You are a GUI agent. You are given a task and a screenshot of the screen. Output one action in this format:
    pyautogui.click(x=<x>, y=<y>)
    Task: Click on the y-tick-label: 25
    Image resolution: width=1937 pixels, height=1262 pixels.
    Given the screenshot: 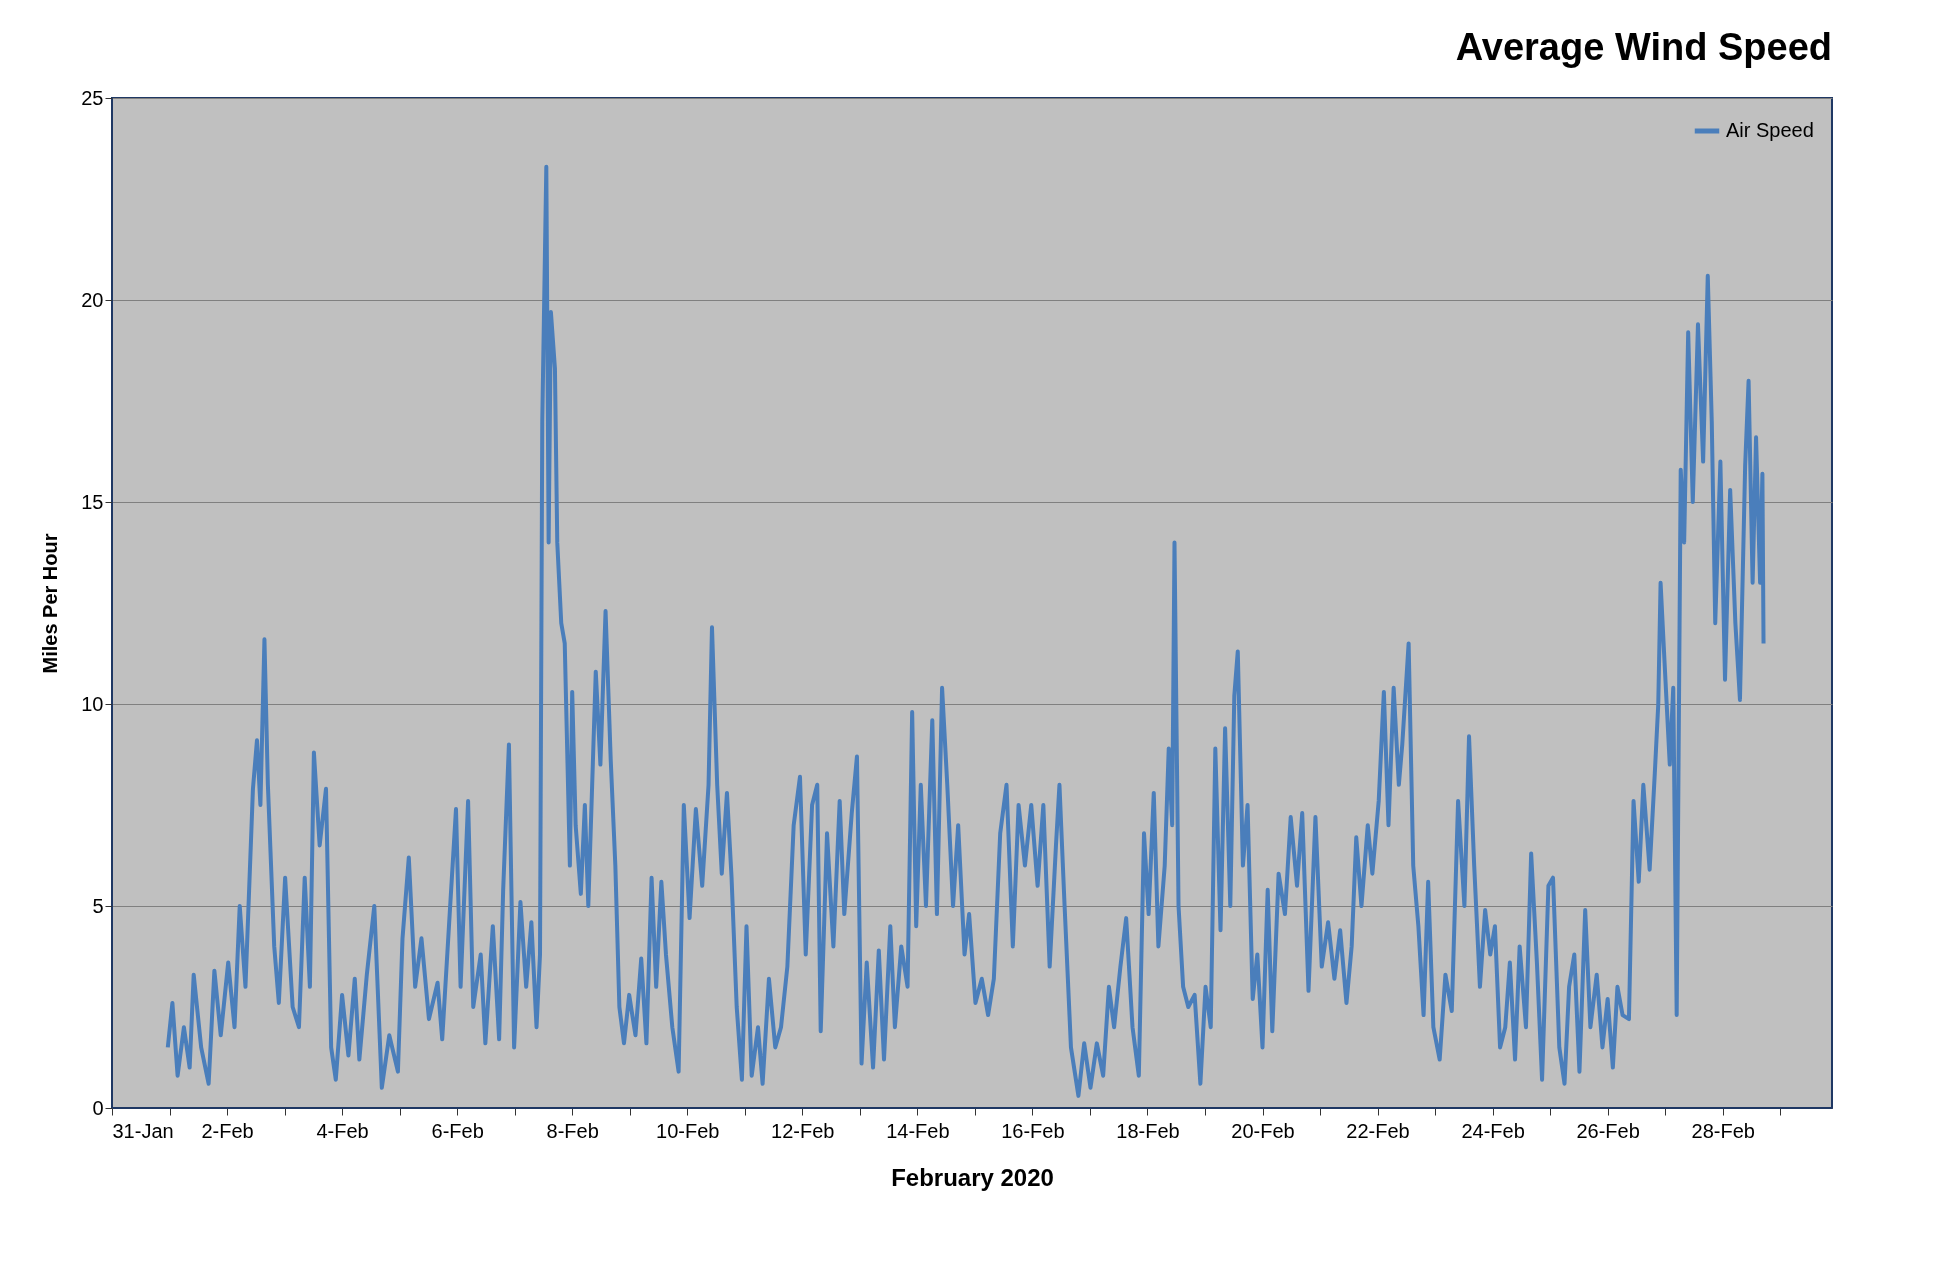 What is the action you would take?
    pyautogui.click(x=92, y=97)
    